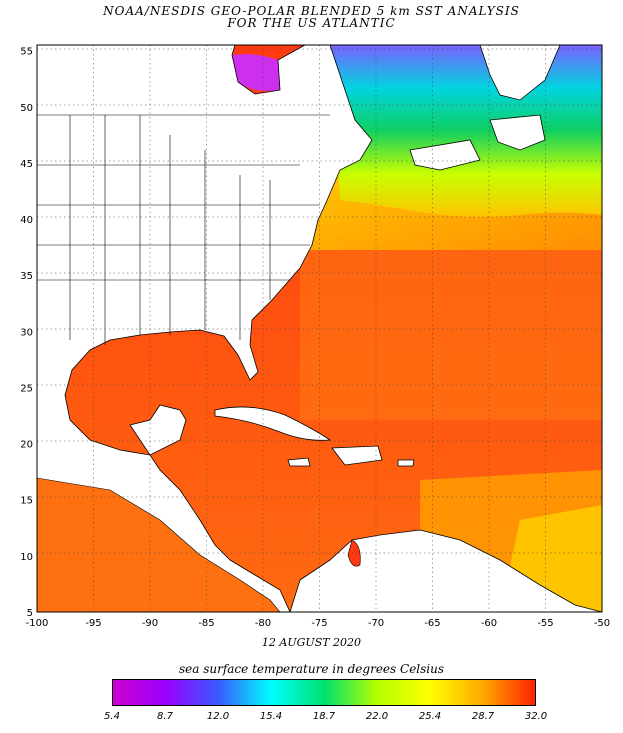 The image size is (623, 733). What do you see at coordinates (311, 23) in the screenshot?
I see `map-title-line2: FOR THE US ATLANTIC` at bounding box center [311, 23].